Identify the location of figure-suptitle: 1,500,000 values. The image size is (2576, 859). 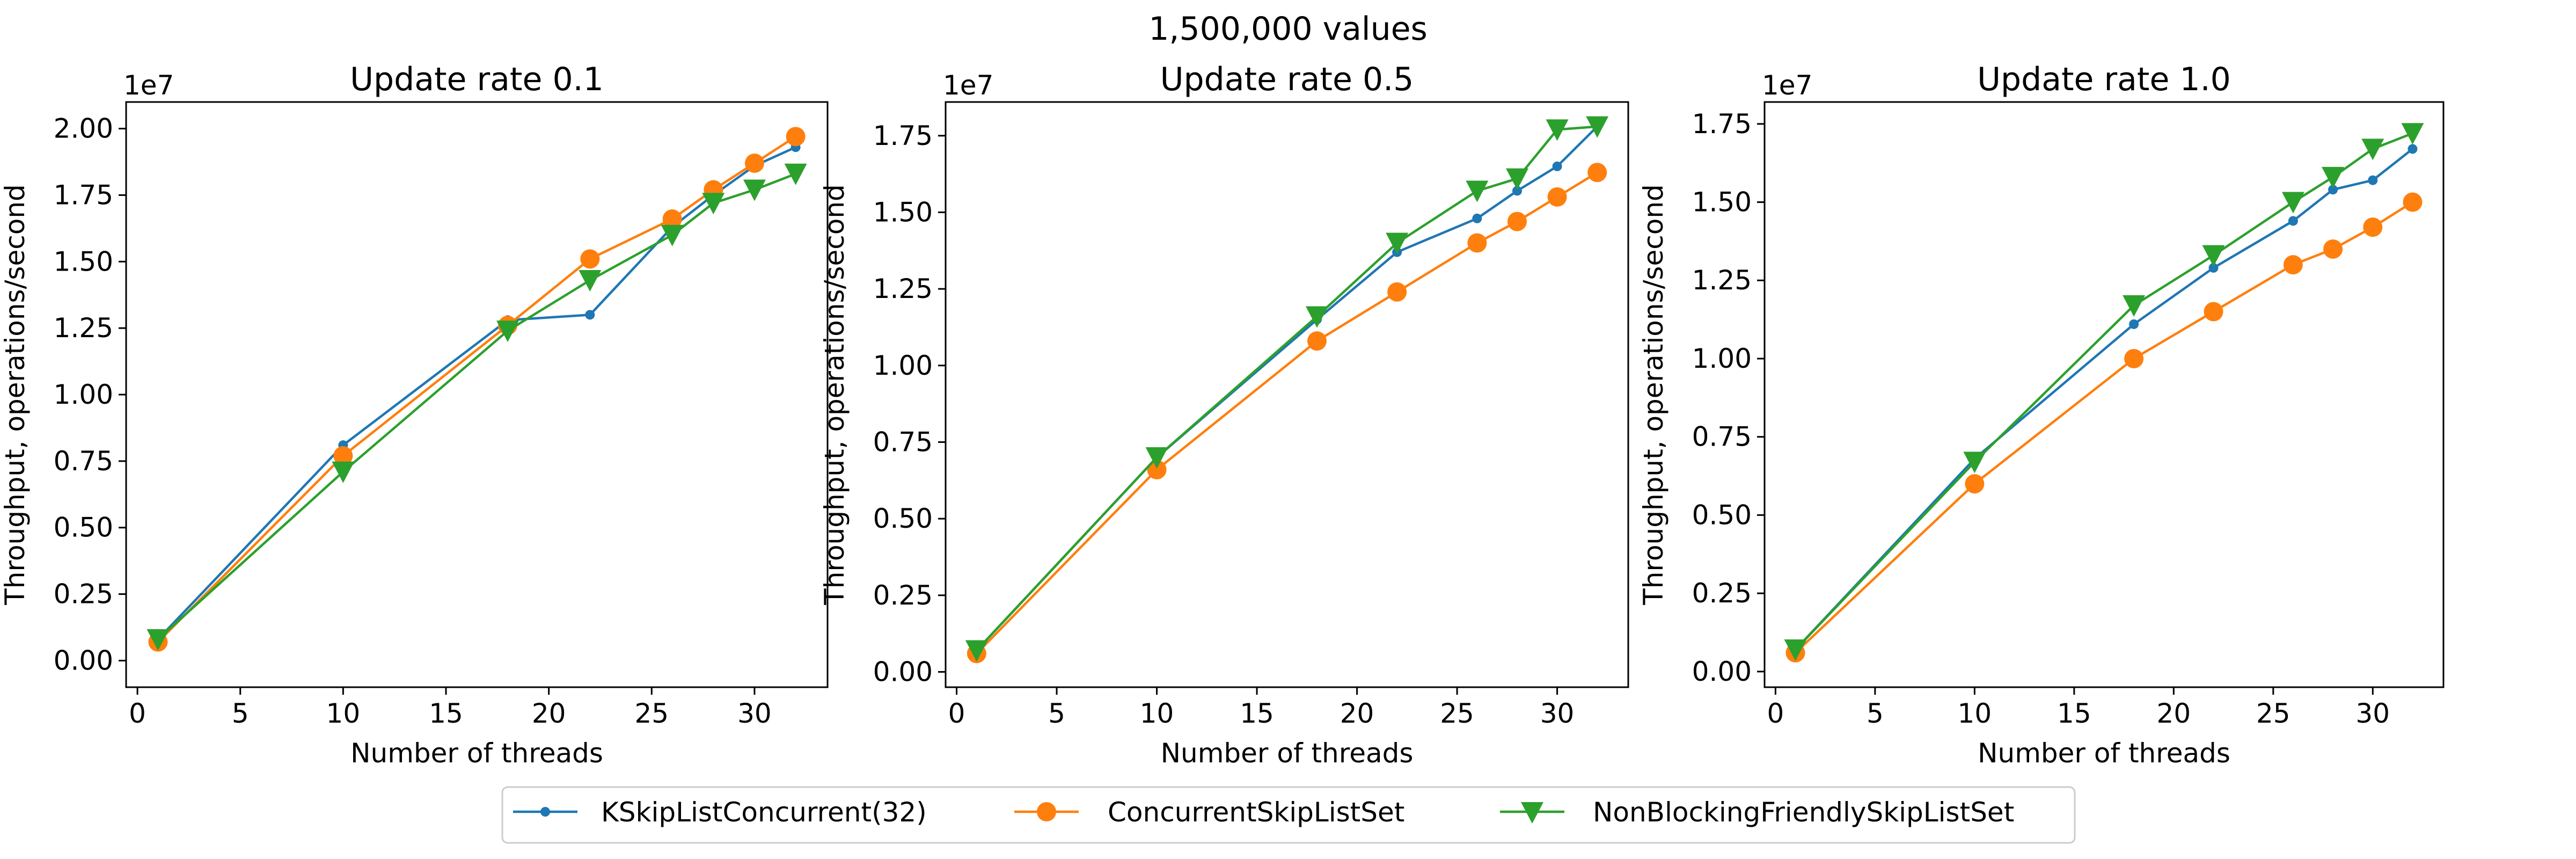
(1288, 29).